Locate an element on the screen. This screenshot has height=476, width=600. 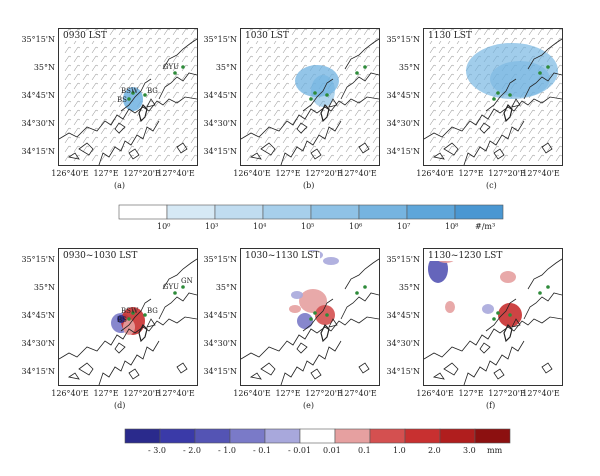
lat-tick-label: 34°30'N is located at coordinates (38, 343).